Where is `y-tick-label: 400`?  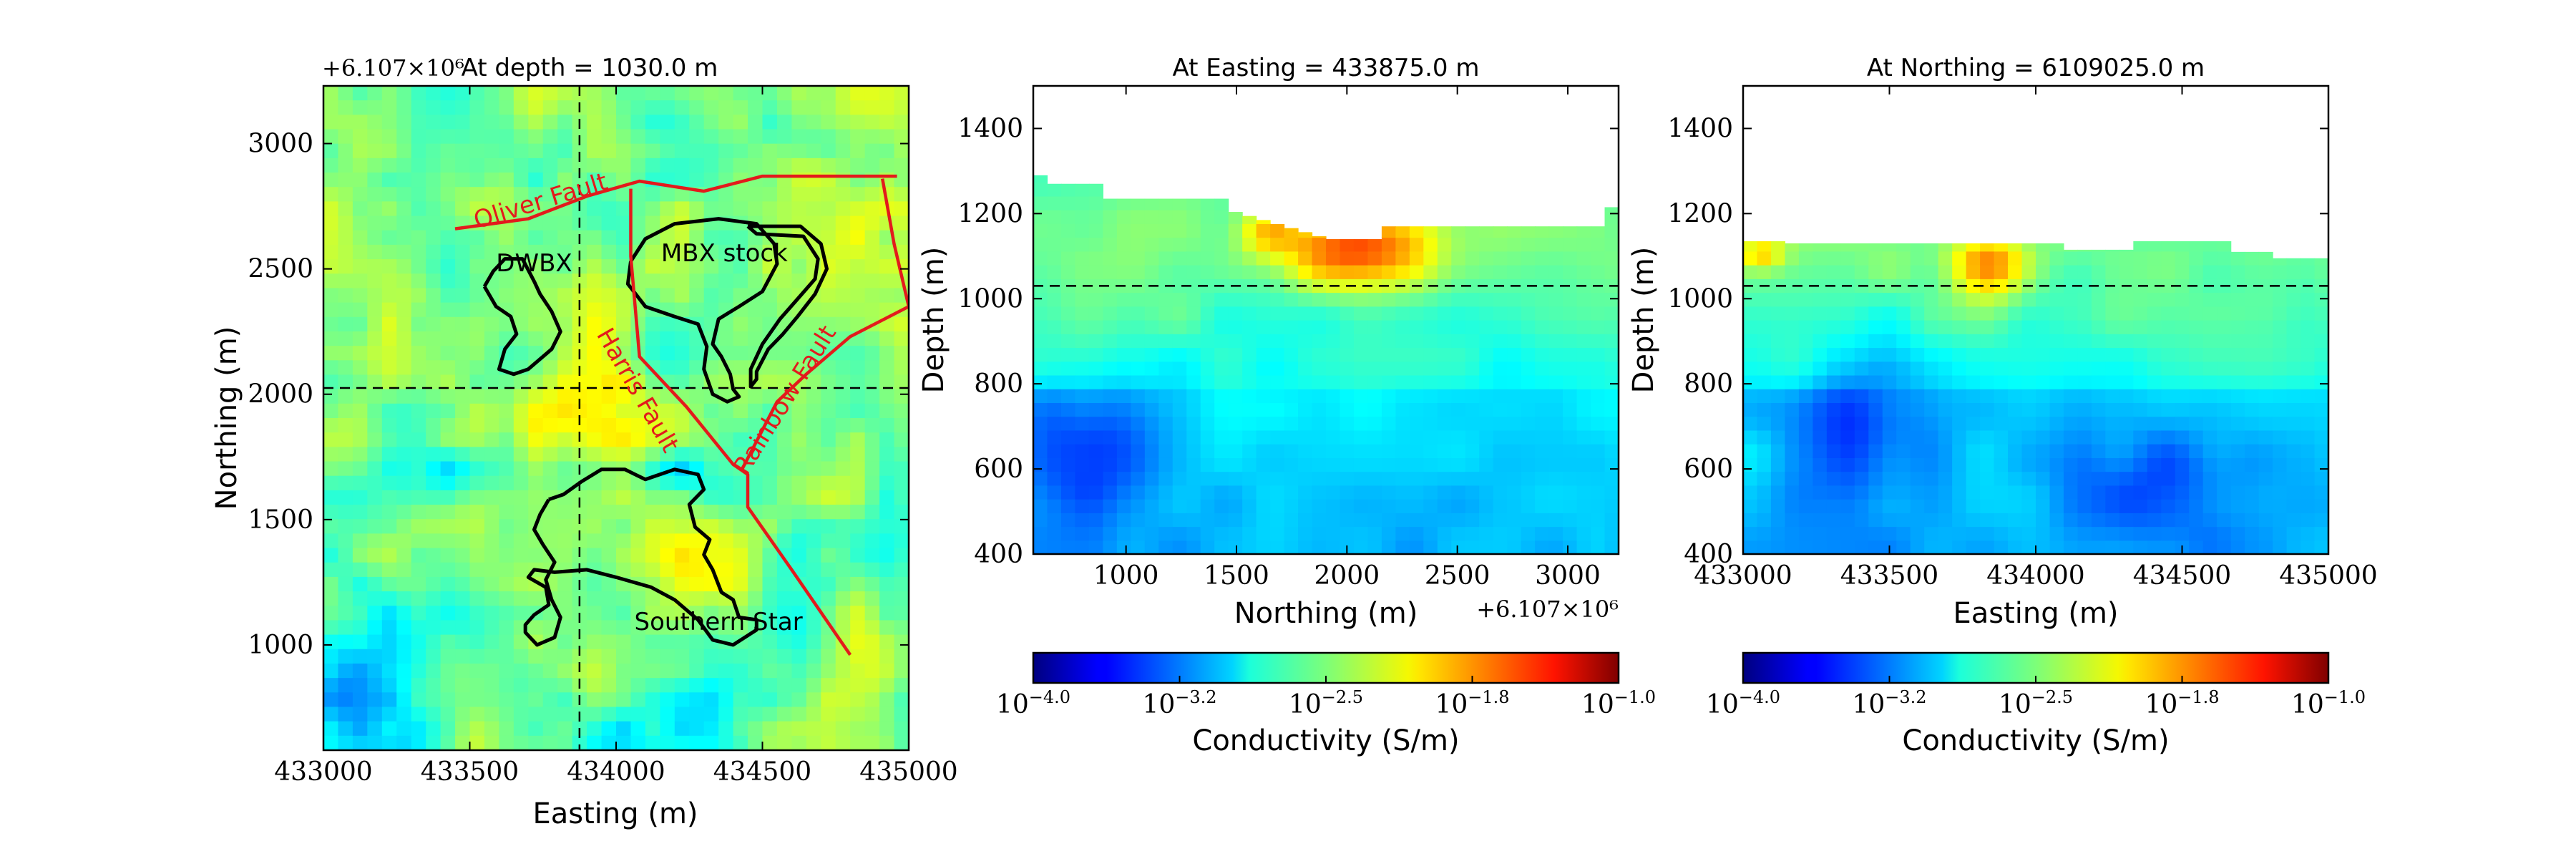
y-tick-label: 400 is located at coordinates (1708, 554).